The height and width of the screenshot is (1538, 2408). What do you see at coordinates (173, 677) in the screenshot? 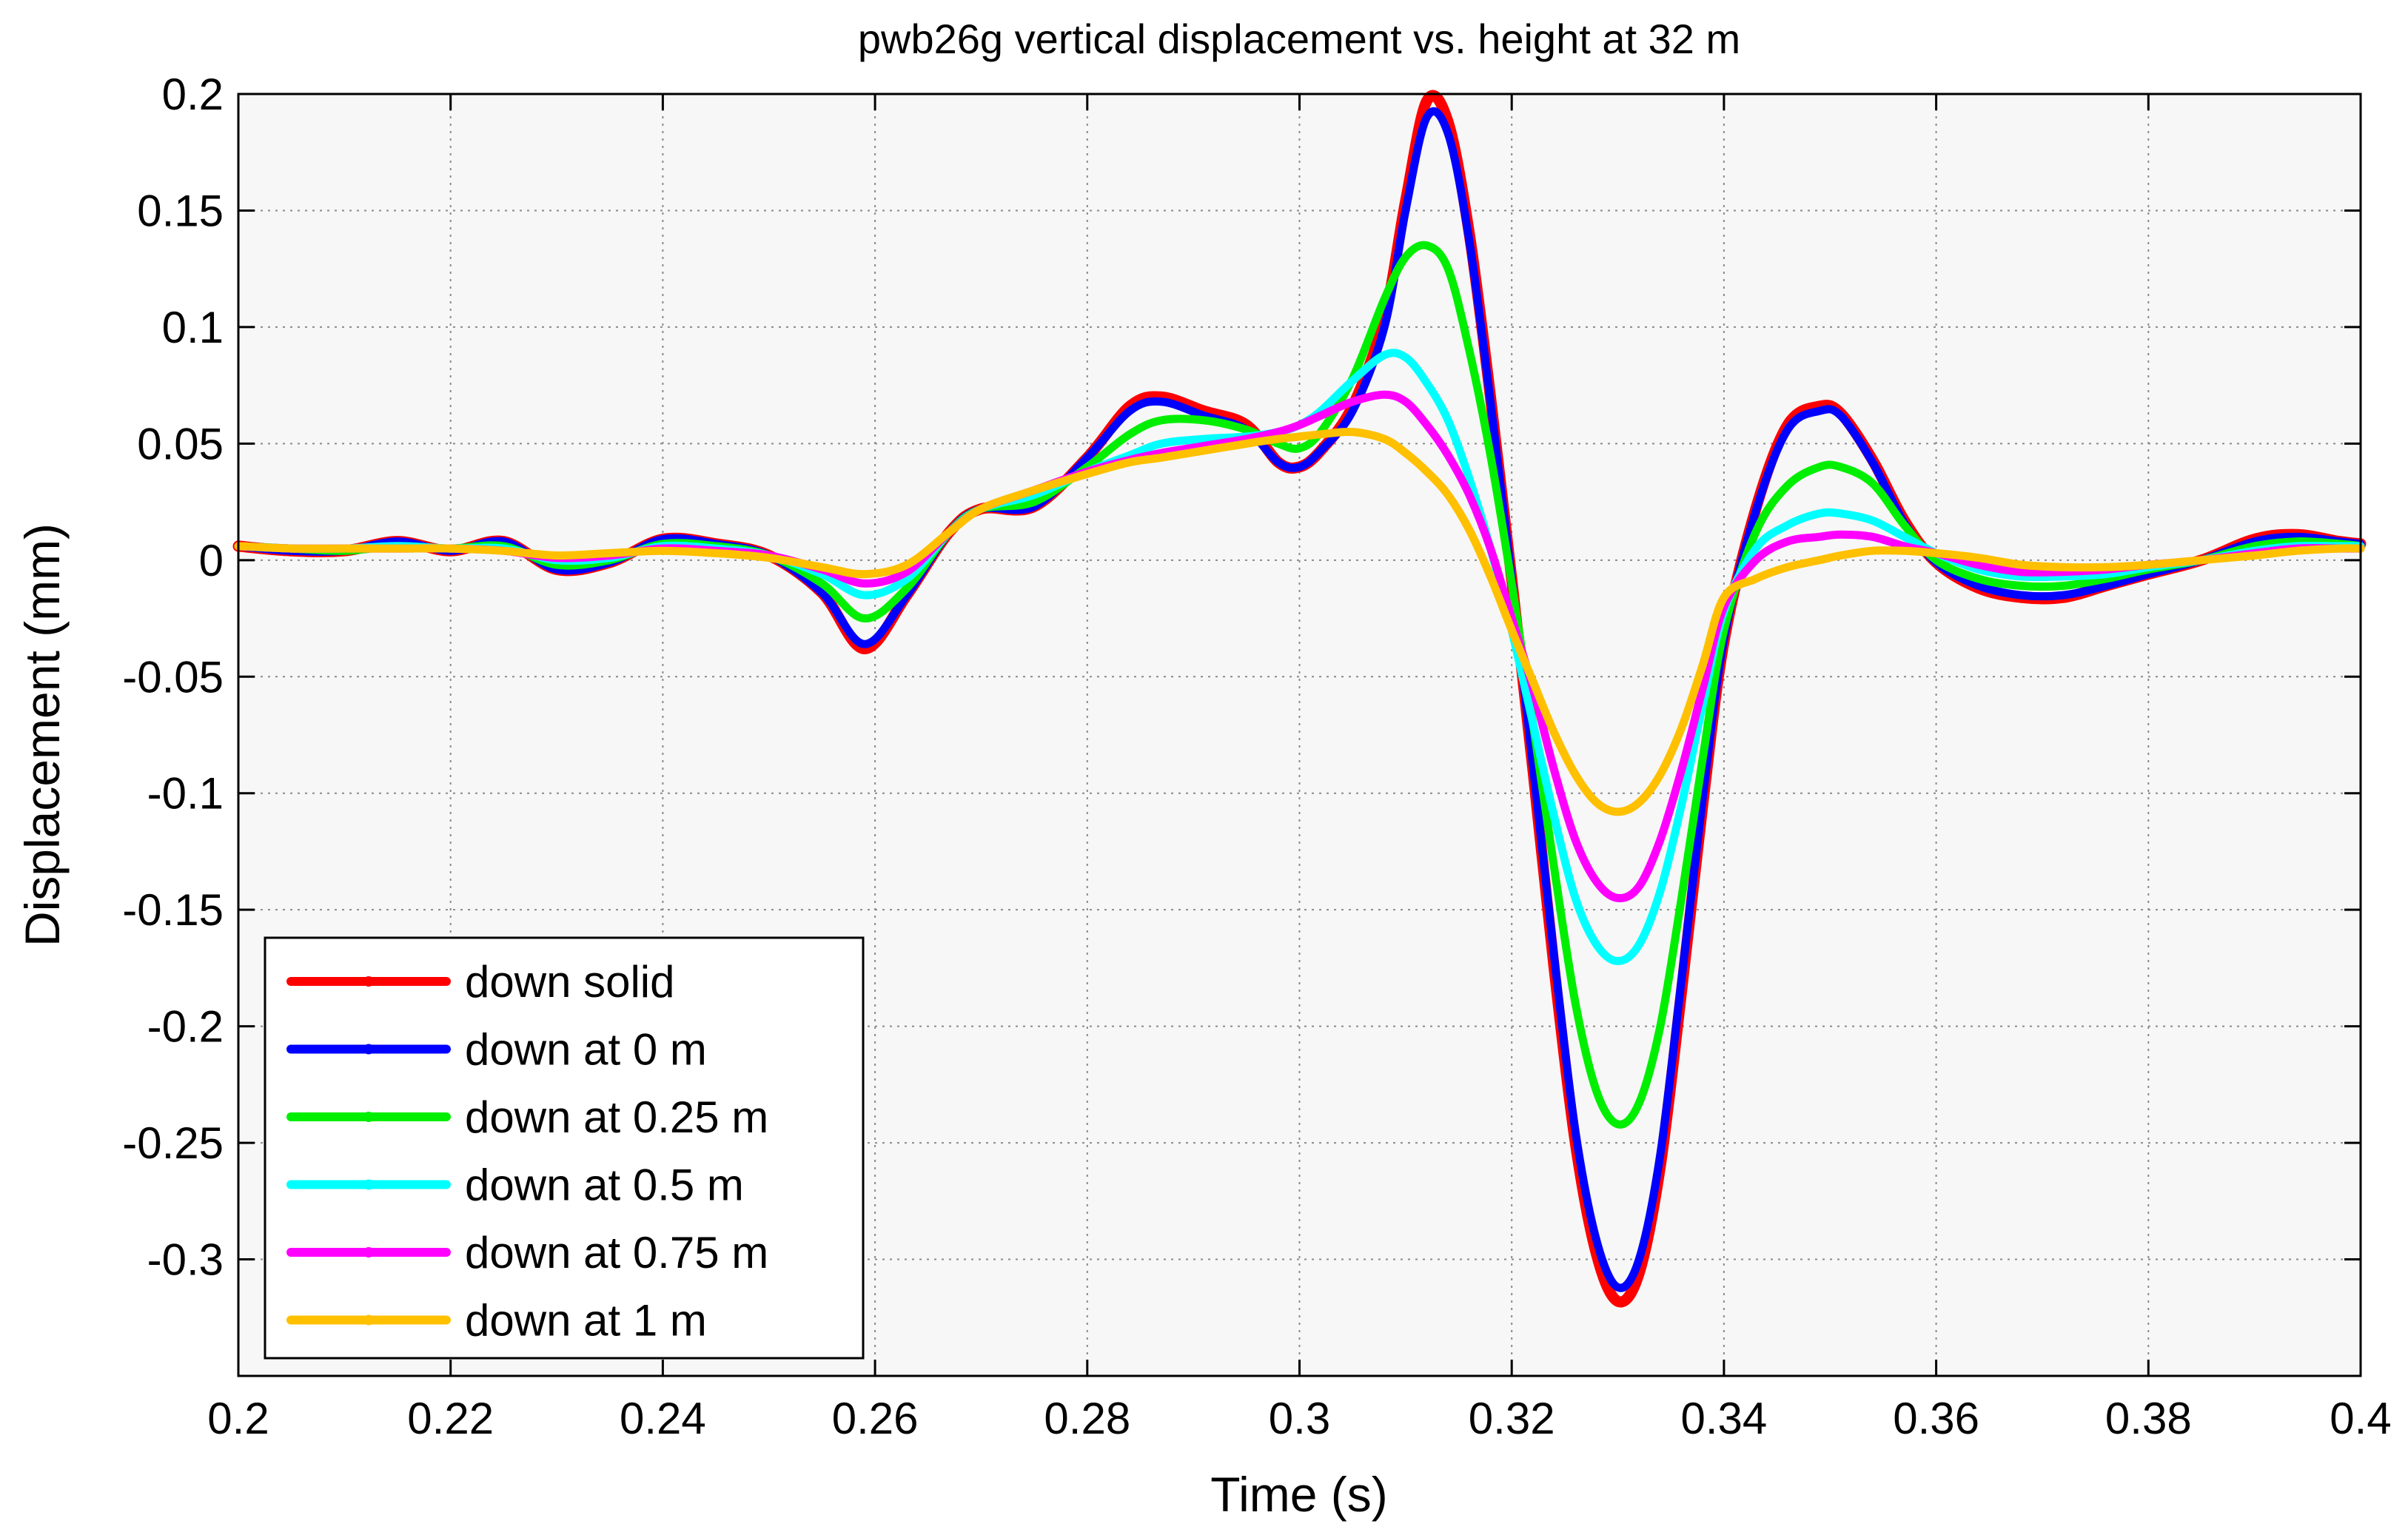
I see `y-tick-label: -0.05` at bounding box center [173, 677].